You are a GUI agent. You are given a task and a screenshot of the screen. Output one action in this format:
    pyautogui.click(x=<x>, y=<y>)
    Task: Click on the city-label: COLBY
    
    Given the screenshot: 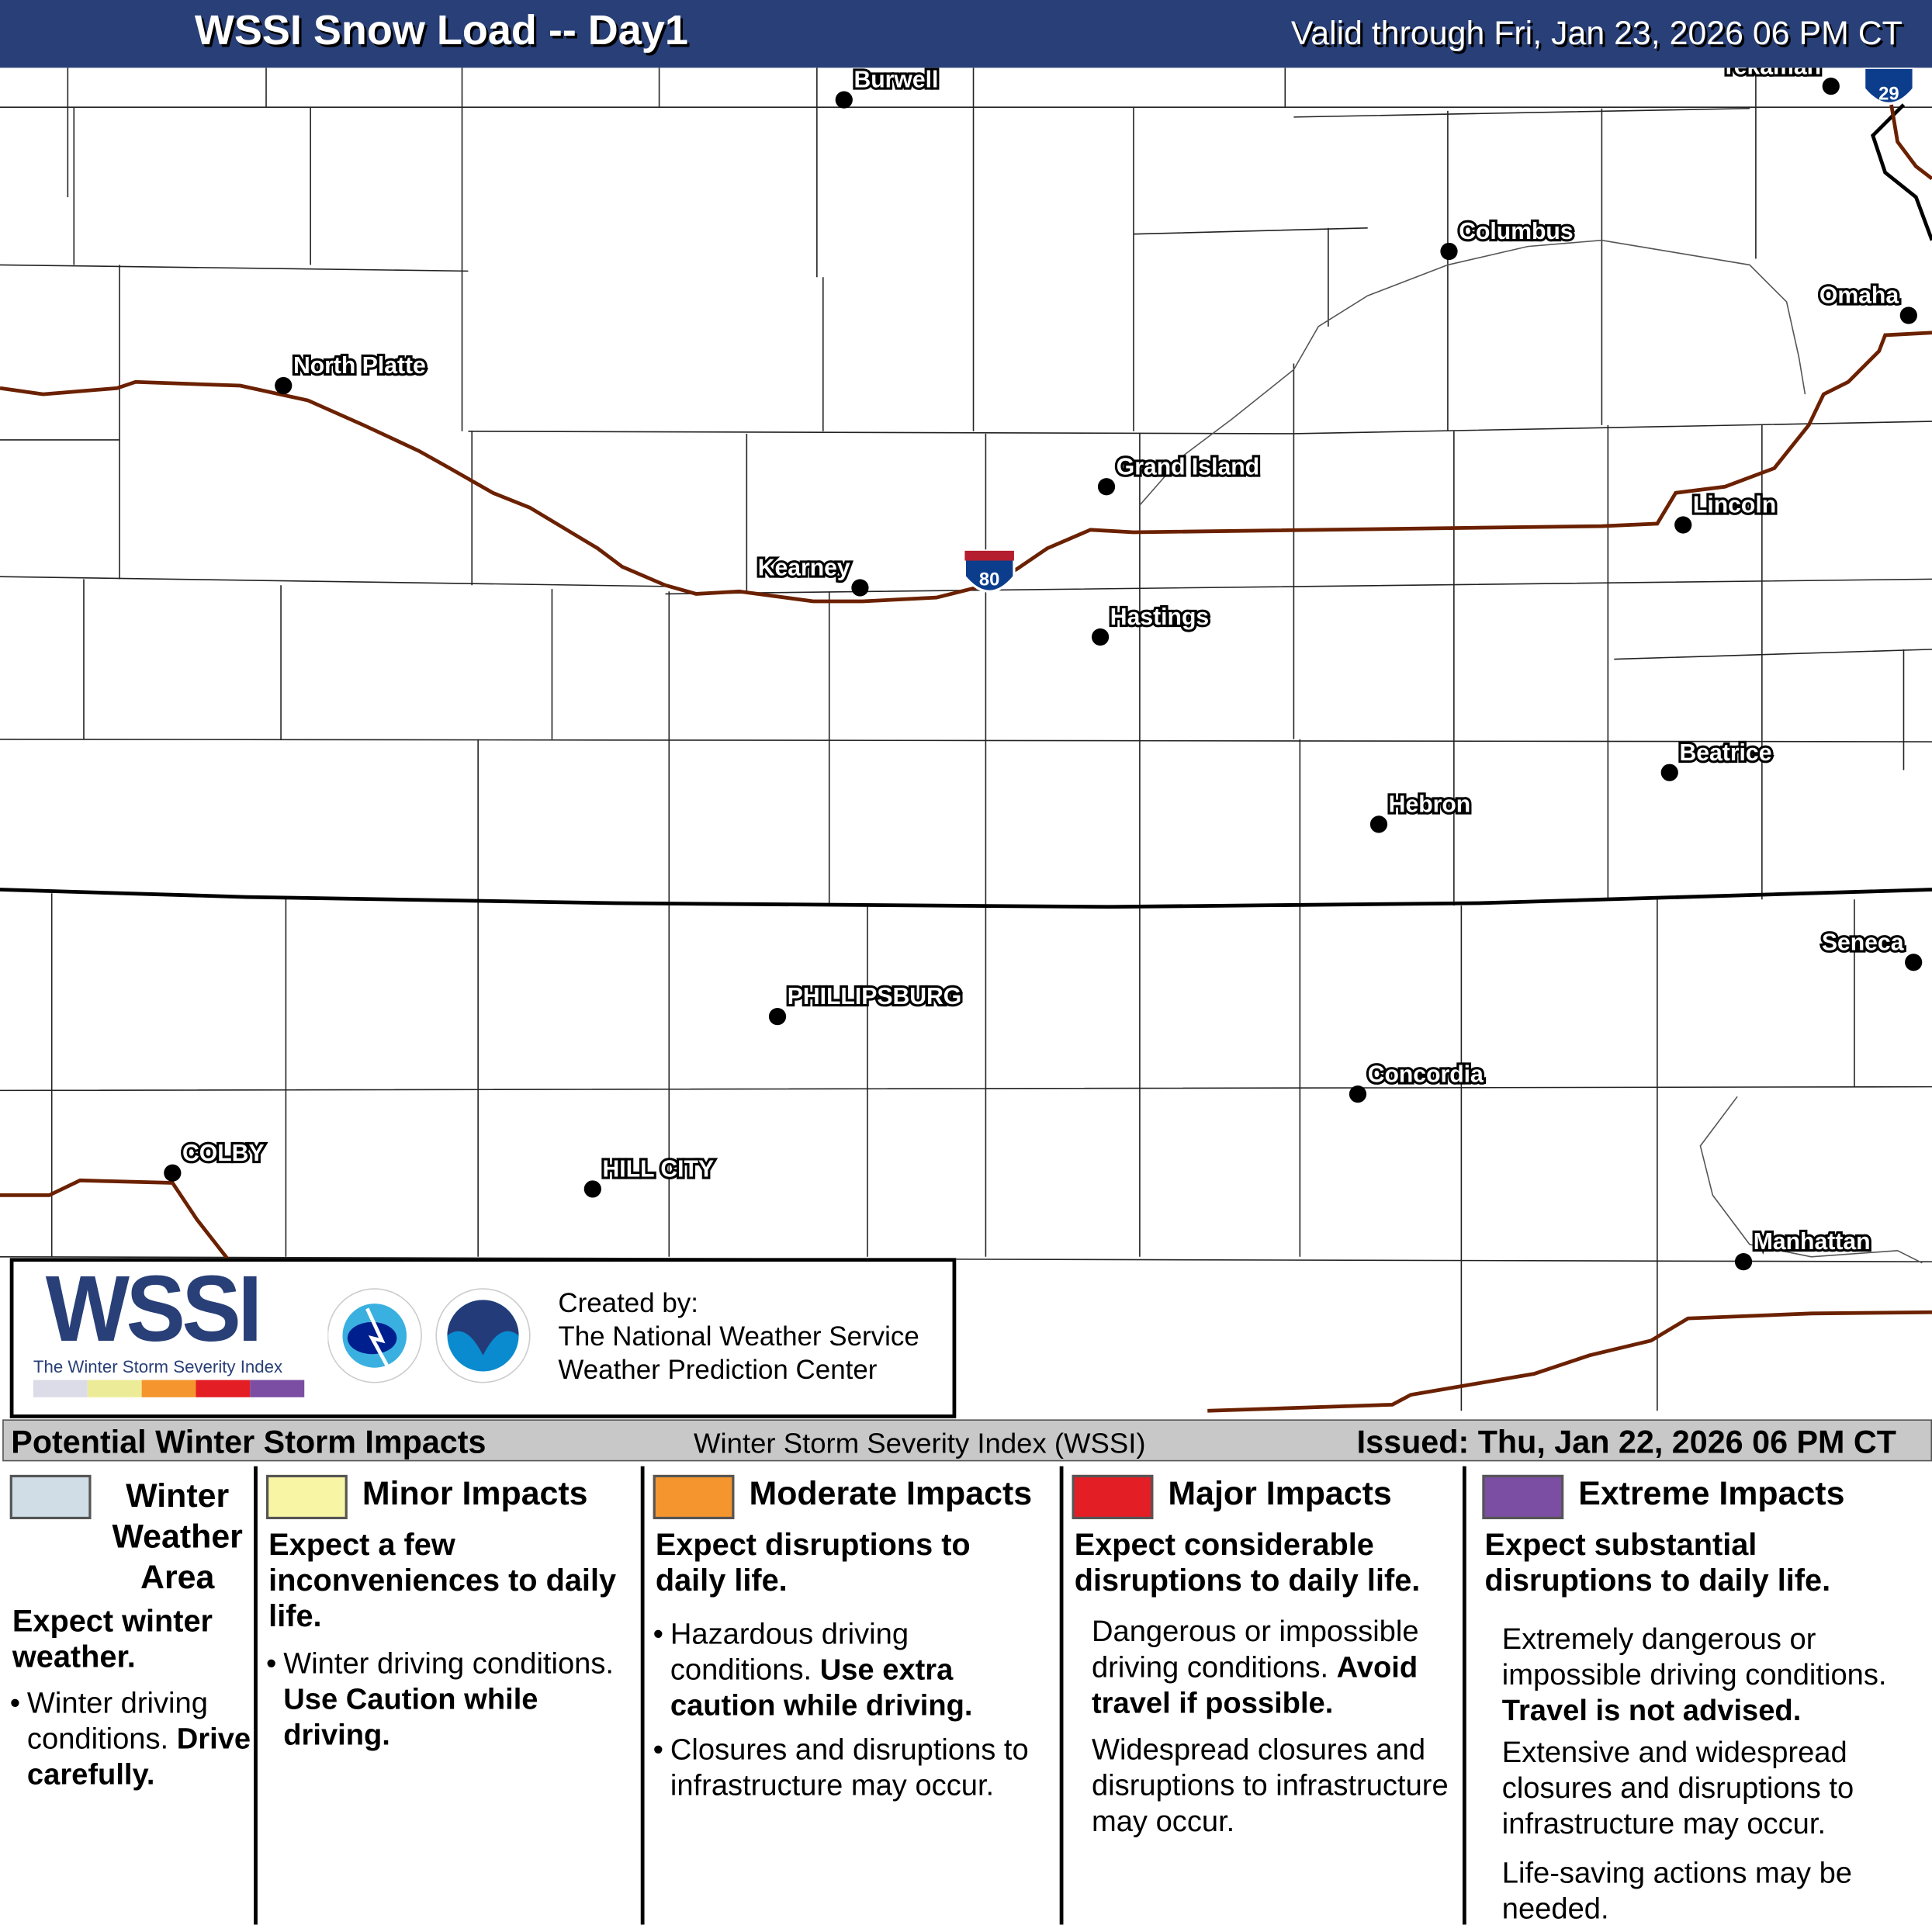 What is the action you would take?
    pyautogui.click(x=223, y=1153)
    